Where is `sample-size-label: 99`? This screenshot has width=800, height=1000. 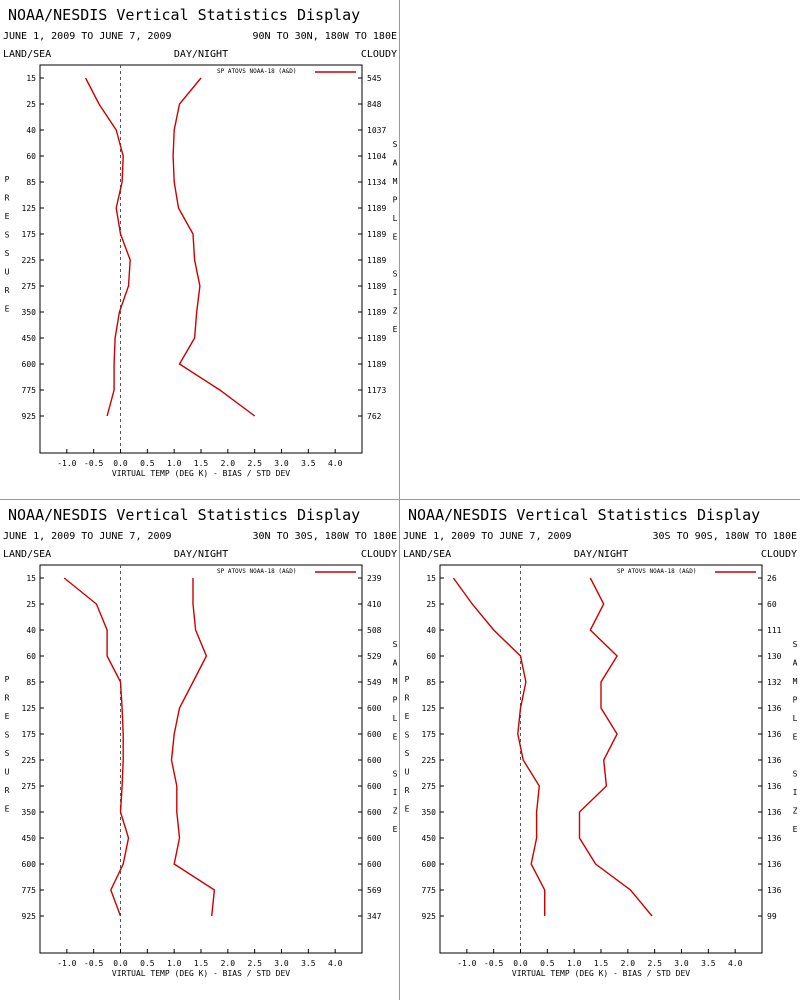
sample-size-label: 99 is located at coordinates (772, 916).